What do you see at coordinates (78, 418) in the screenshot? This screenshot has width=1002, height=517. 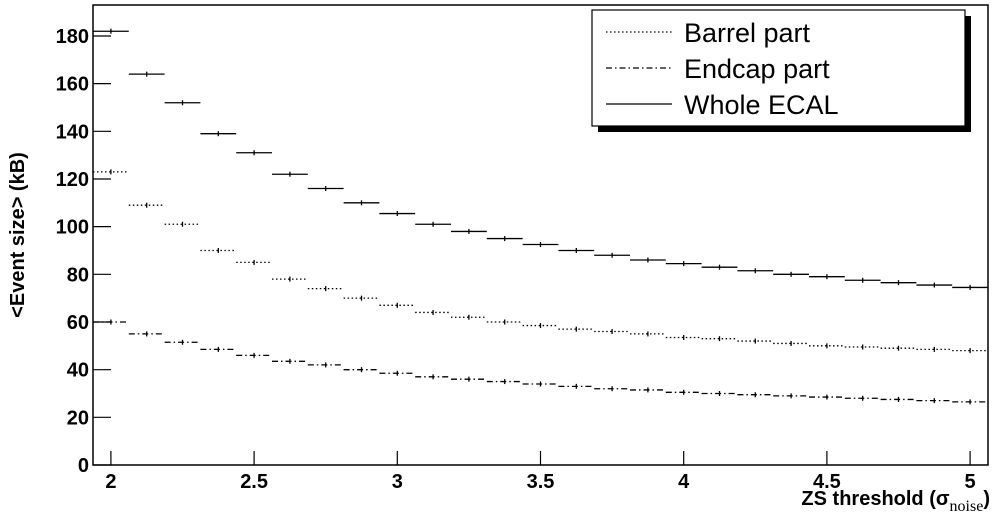 I see `y-tick-label: 20` at bounding box center [78, 418].